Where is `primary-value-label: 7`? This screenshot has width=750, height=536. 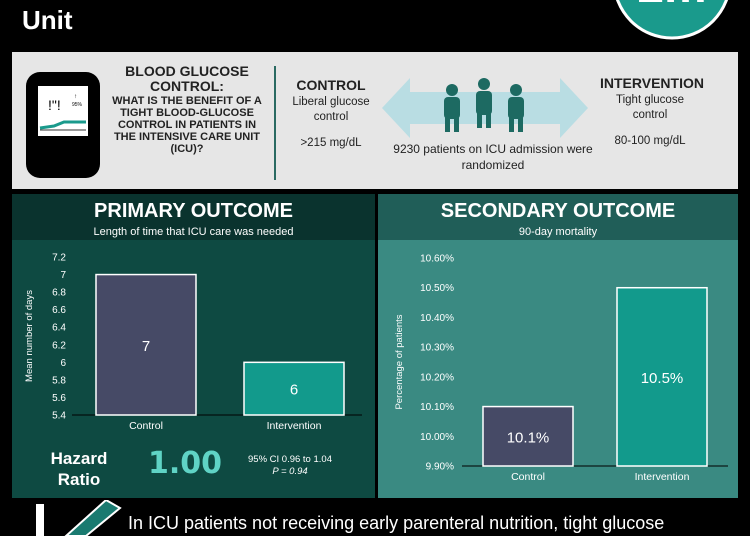
primary-value-label: 7 is located at coordinates (146, 346).